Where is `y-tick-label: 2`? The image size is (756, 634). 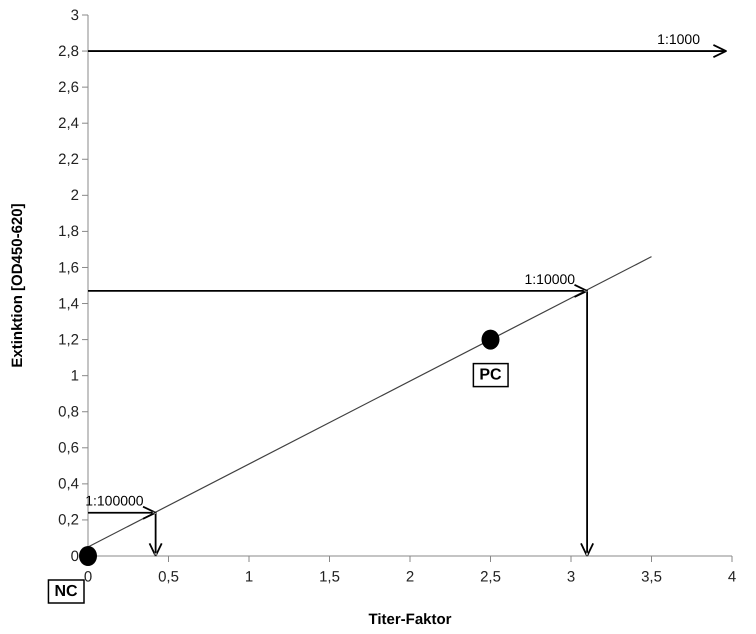
y-tick-label: 2 is located at coordinates (74, 195).